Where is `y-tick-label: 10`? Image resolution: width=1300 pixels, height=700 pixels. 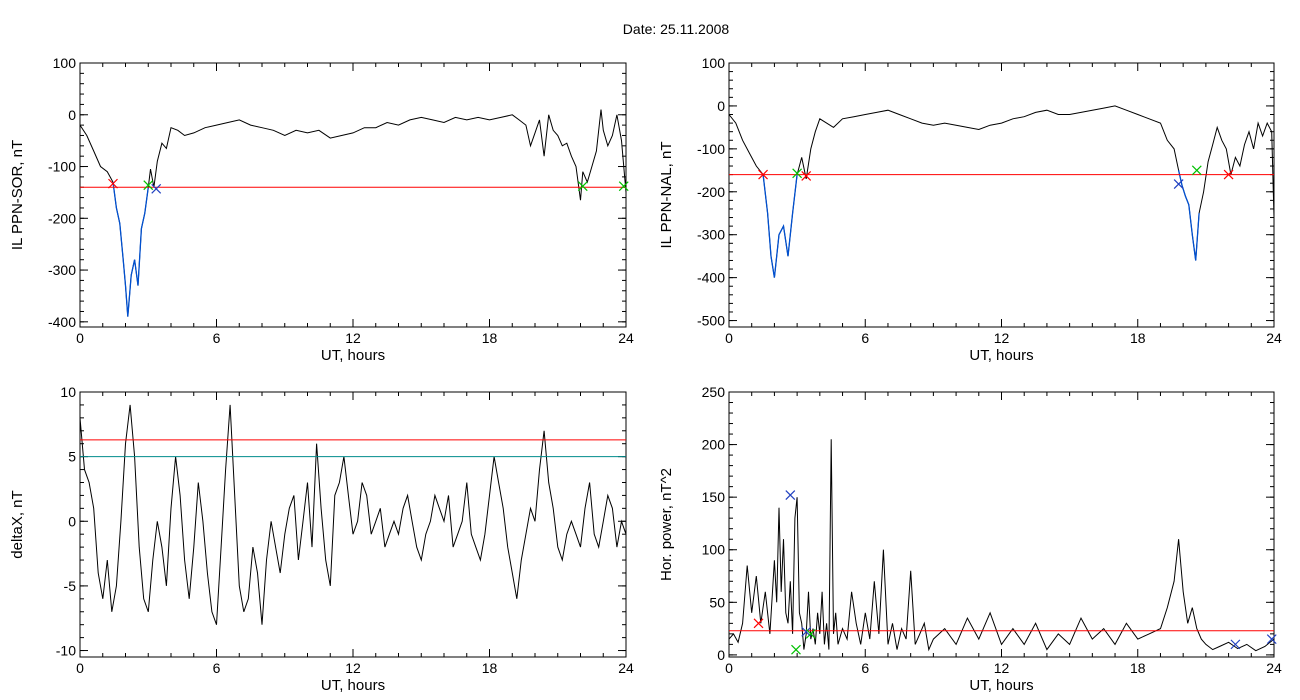 y-tick-label: 10 is located at coordinates (68, 392).